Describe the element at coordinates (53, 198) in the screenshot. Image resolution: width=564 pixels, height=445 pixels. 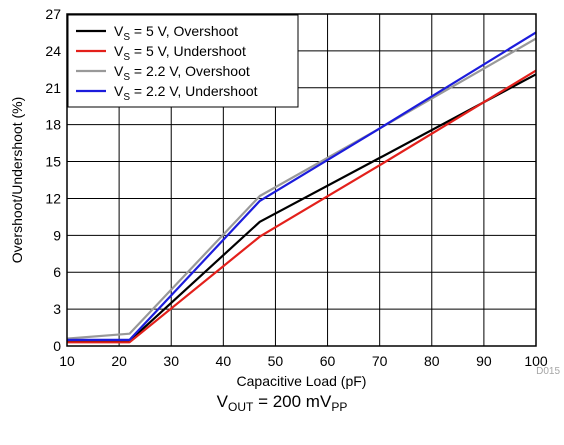
I see `y-tick-label: 12` at that location.